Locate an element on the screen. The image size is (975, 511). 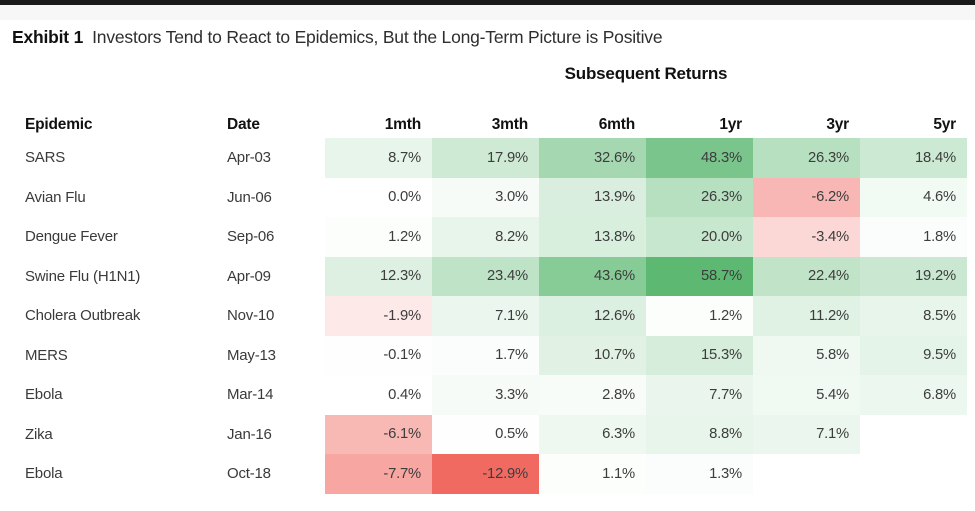
return-cell: -7.7% is located at coordinates (378, 474).